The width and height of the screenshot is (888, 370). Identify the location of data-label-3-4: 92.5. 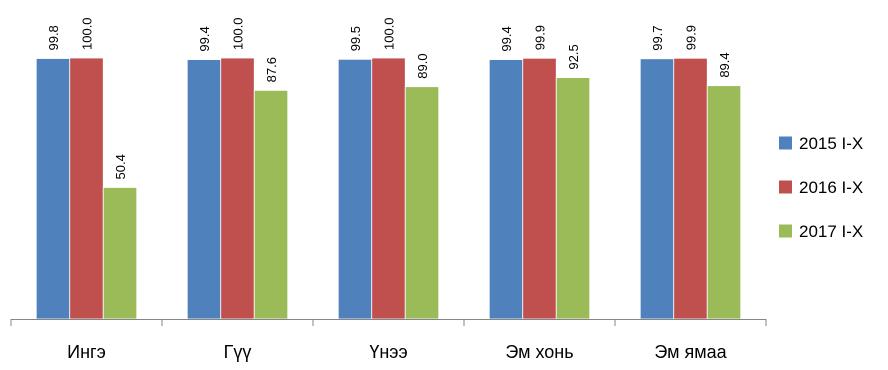
(573, 56).